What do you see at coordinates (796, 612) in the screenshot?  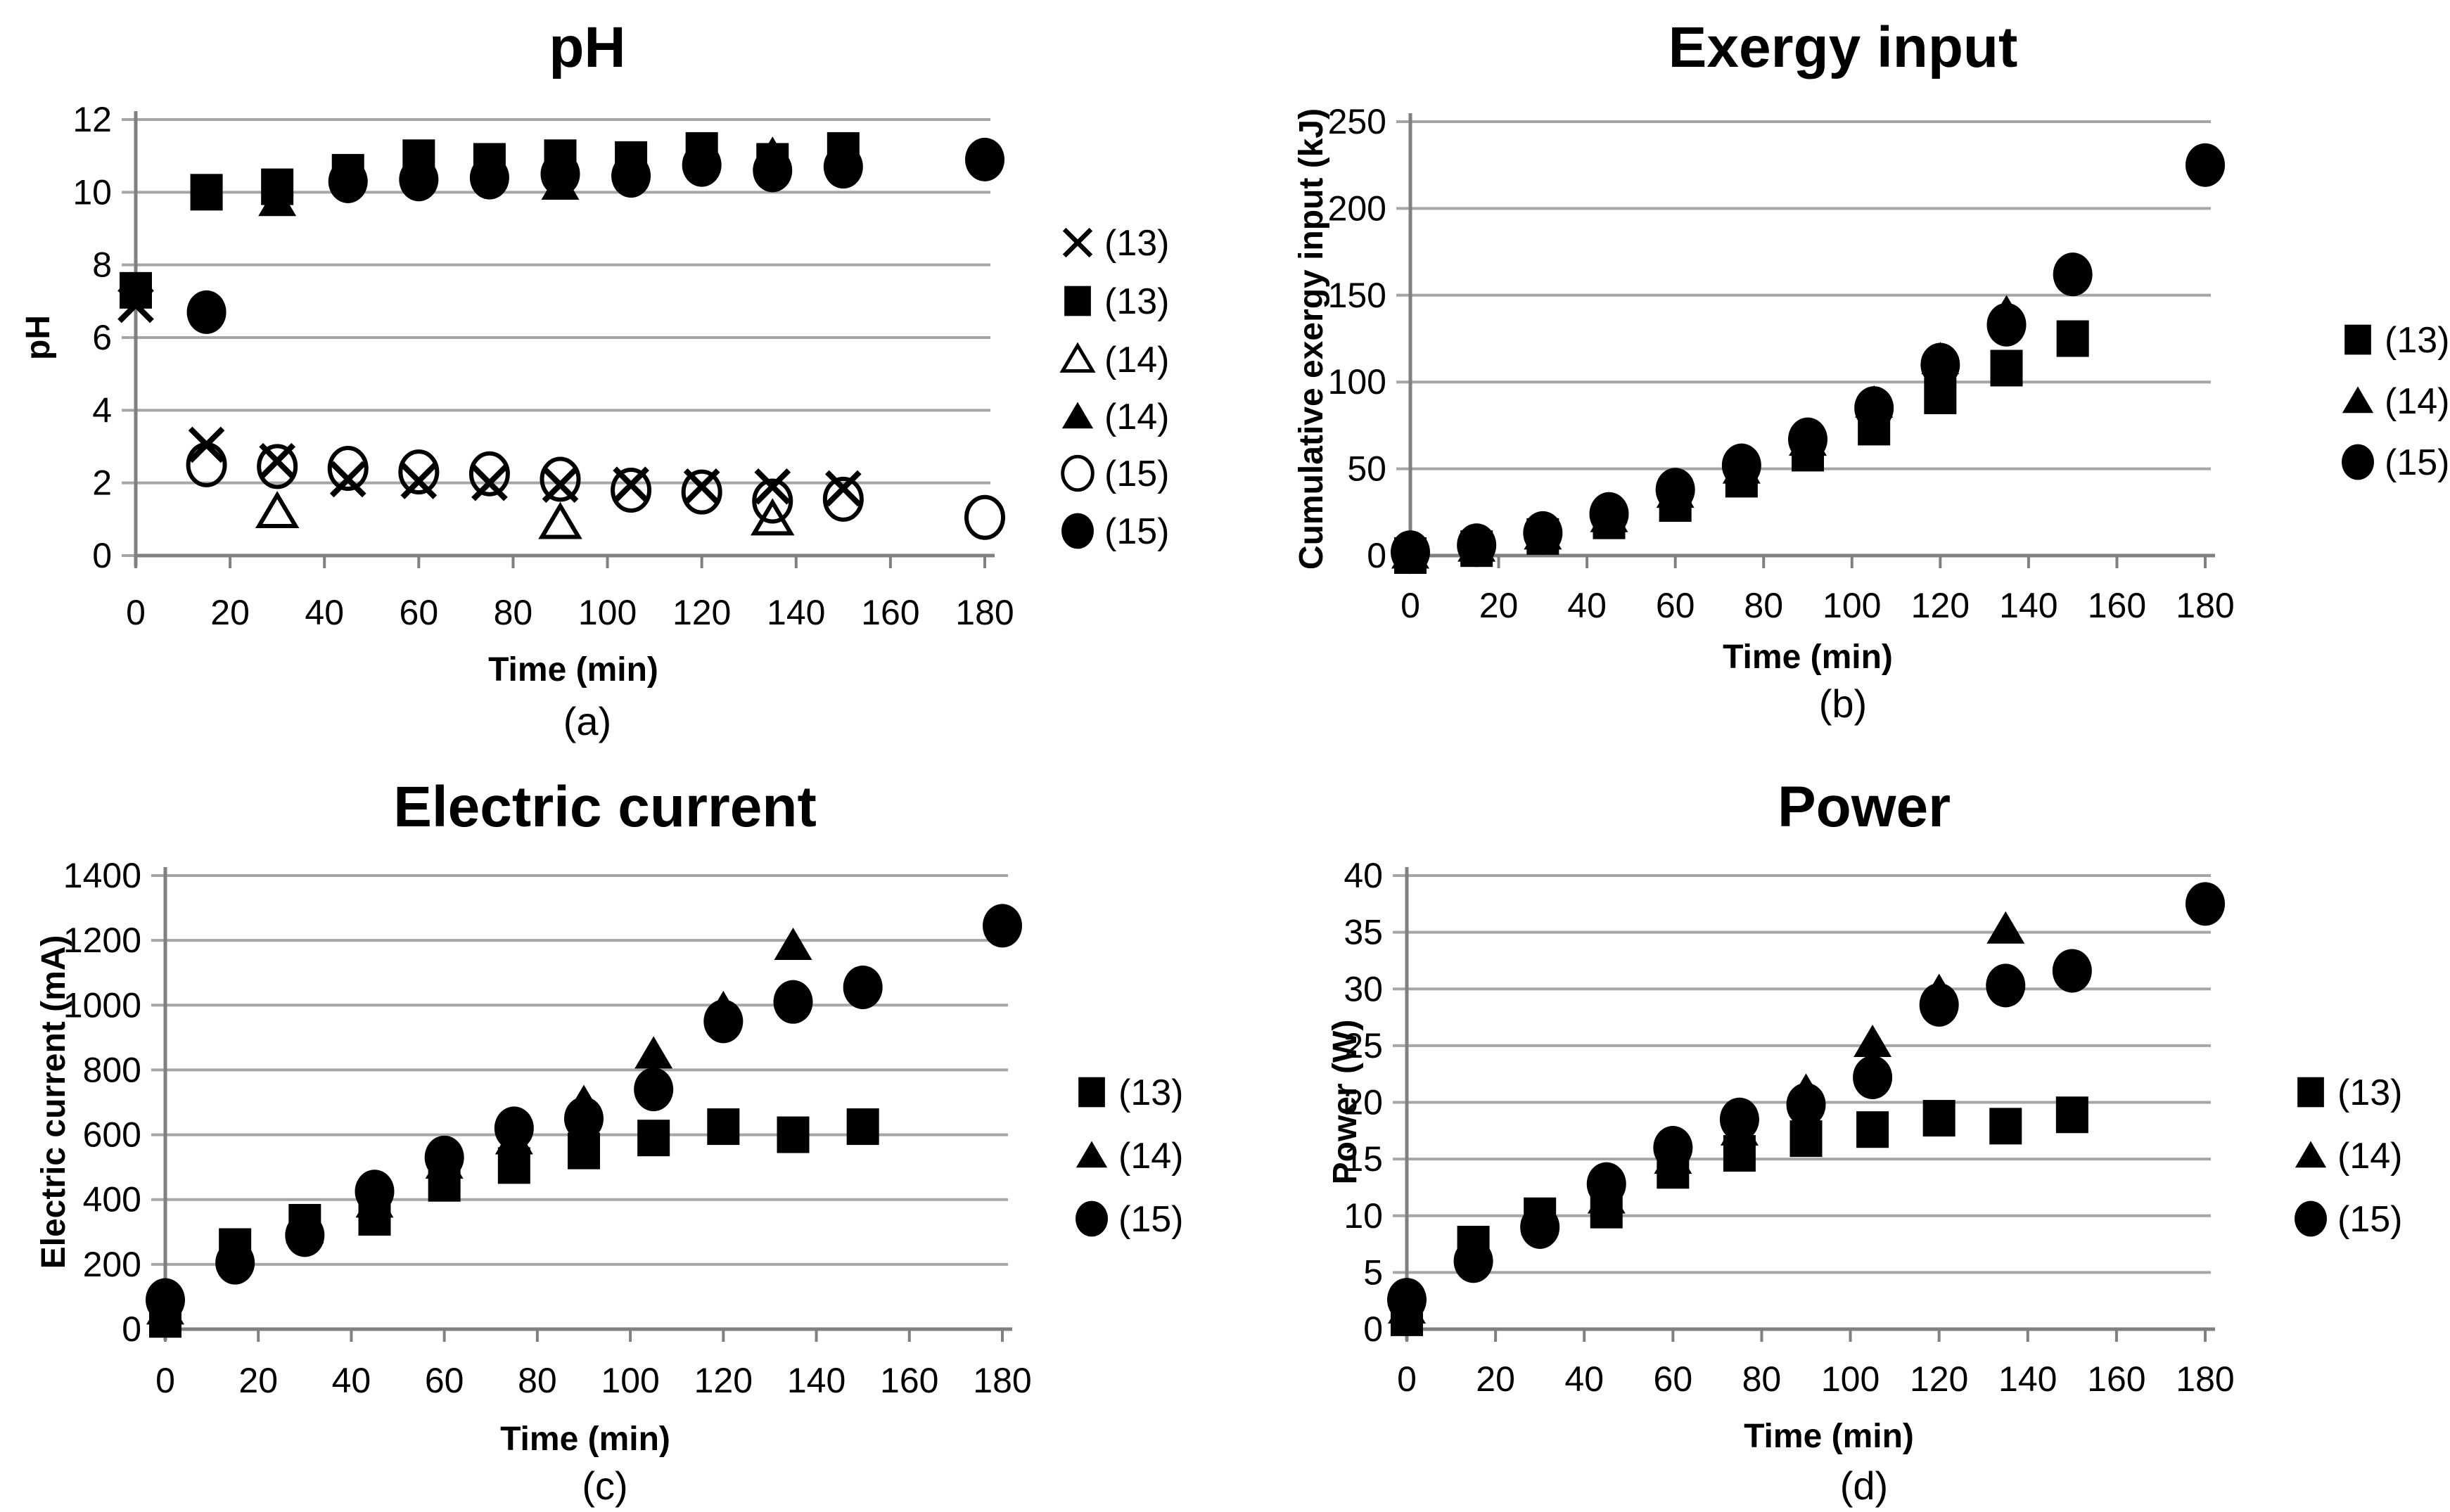 I see `x-axis-tick-label: 140` at bounding box center [796, 612].